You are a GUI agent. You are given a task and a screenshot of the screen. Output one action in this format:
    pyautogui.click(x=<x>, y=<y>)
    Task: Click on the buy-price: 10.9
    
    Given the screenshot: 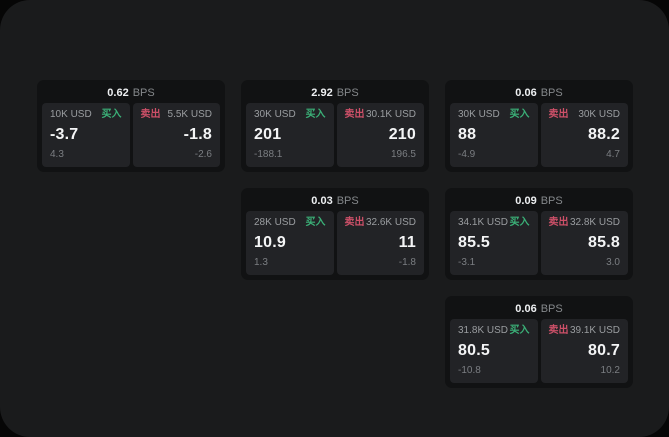 What is the action you would take?
    pyautogui.click(x=270, y=242)
    